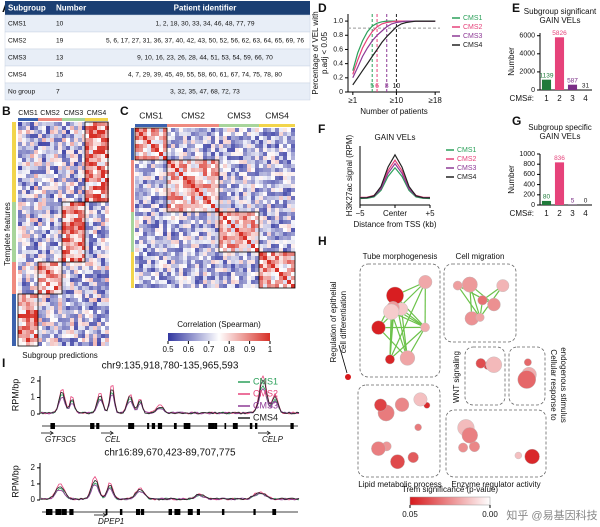 This screenshot has height=527, width=600. Describe the element at coordinates (73, 119) in the screenshot. I see `group-bar` at that location.